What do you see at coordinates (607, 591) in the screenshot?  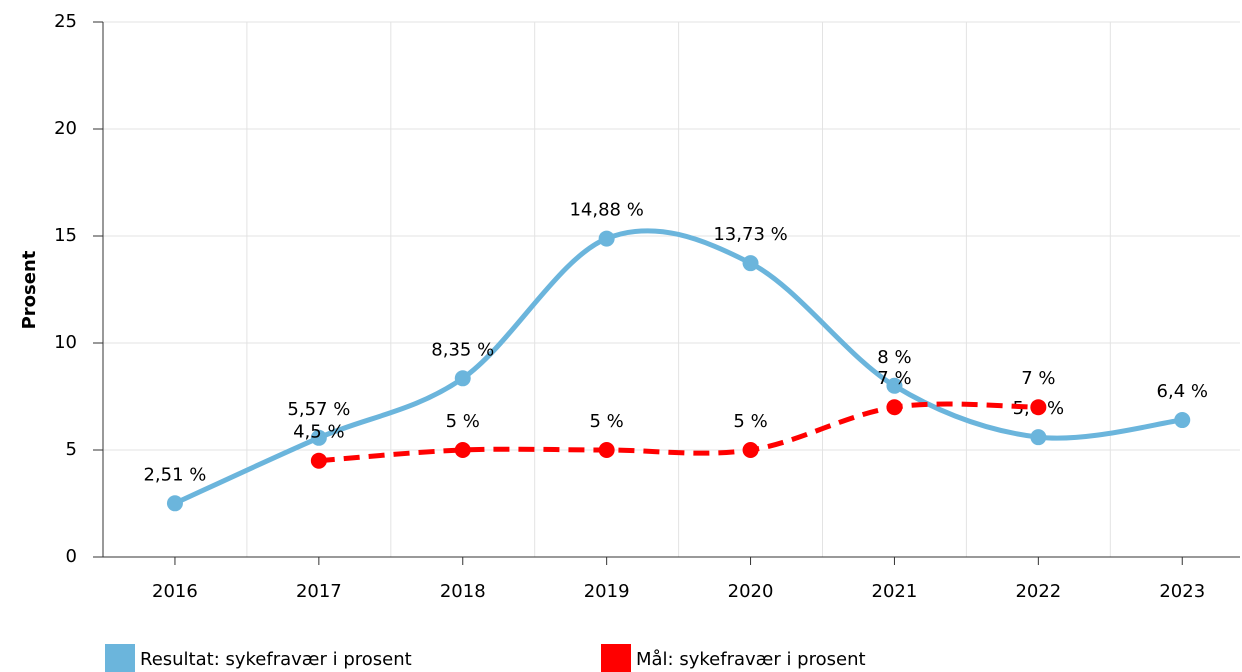 I see `x-tick-label: 2019` at bounding box center [607, 591].